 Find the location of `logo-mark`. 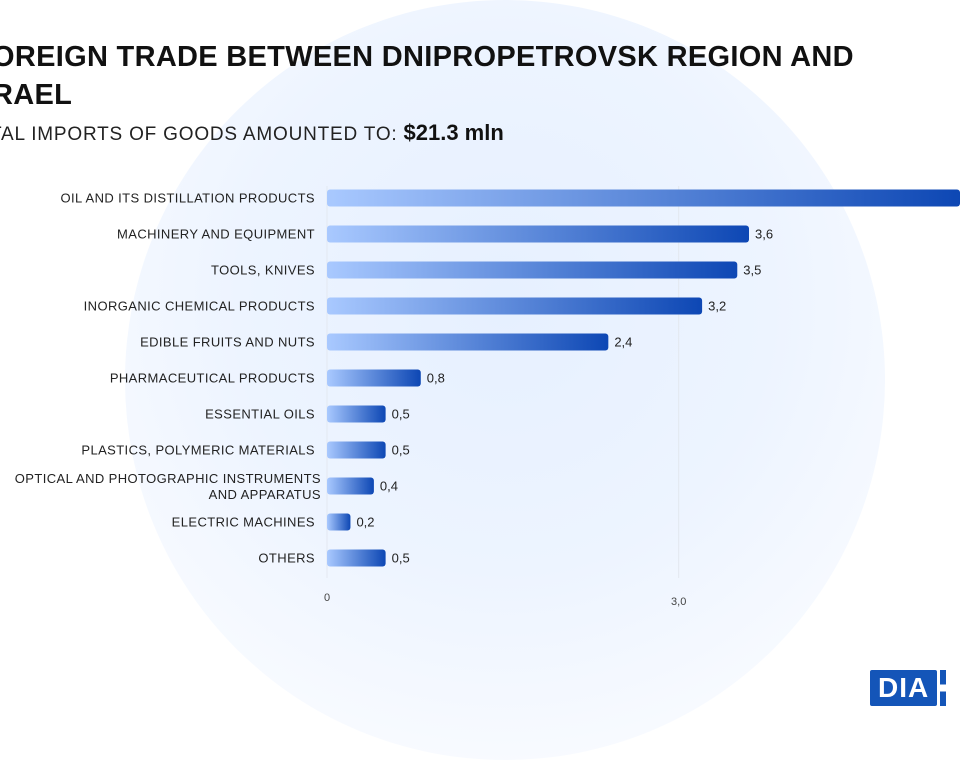

logo-mark is located at coordinates (943, 688).